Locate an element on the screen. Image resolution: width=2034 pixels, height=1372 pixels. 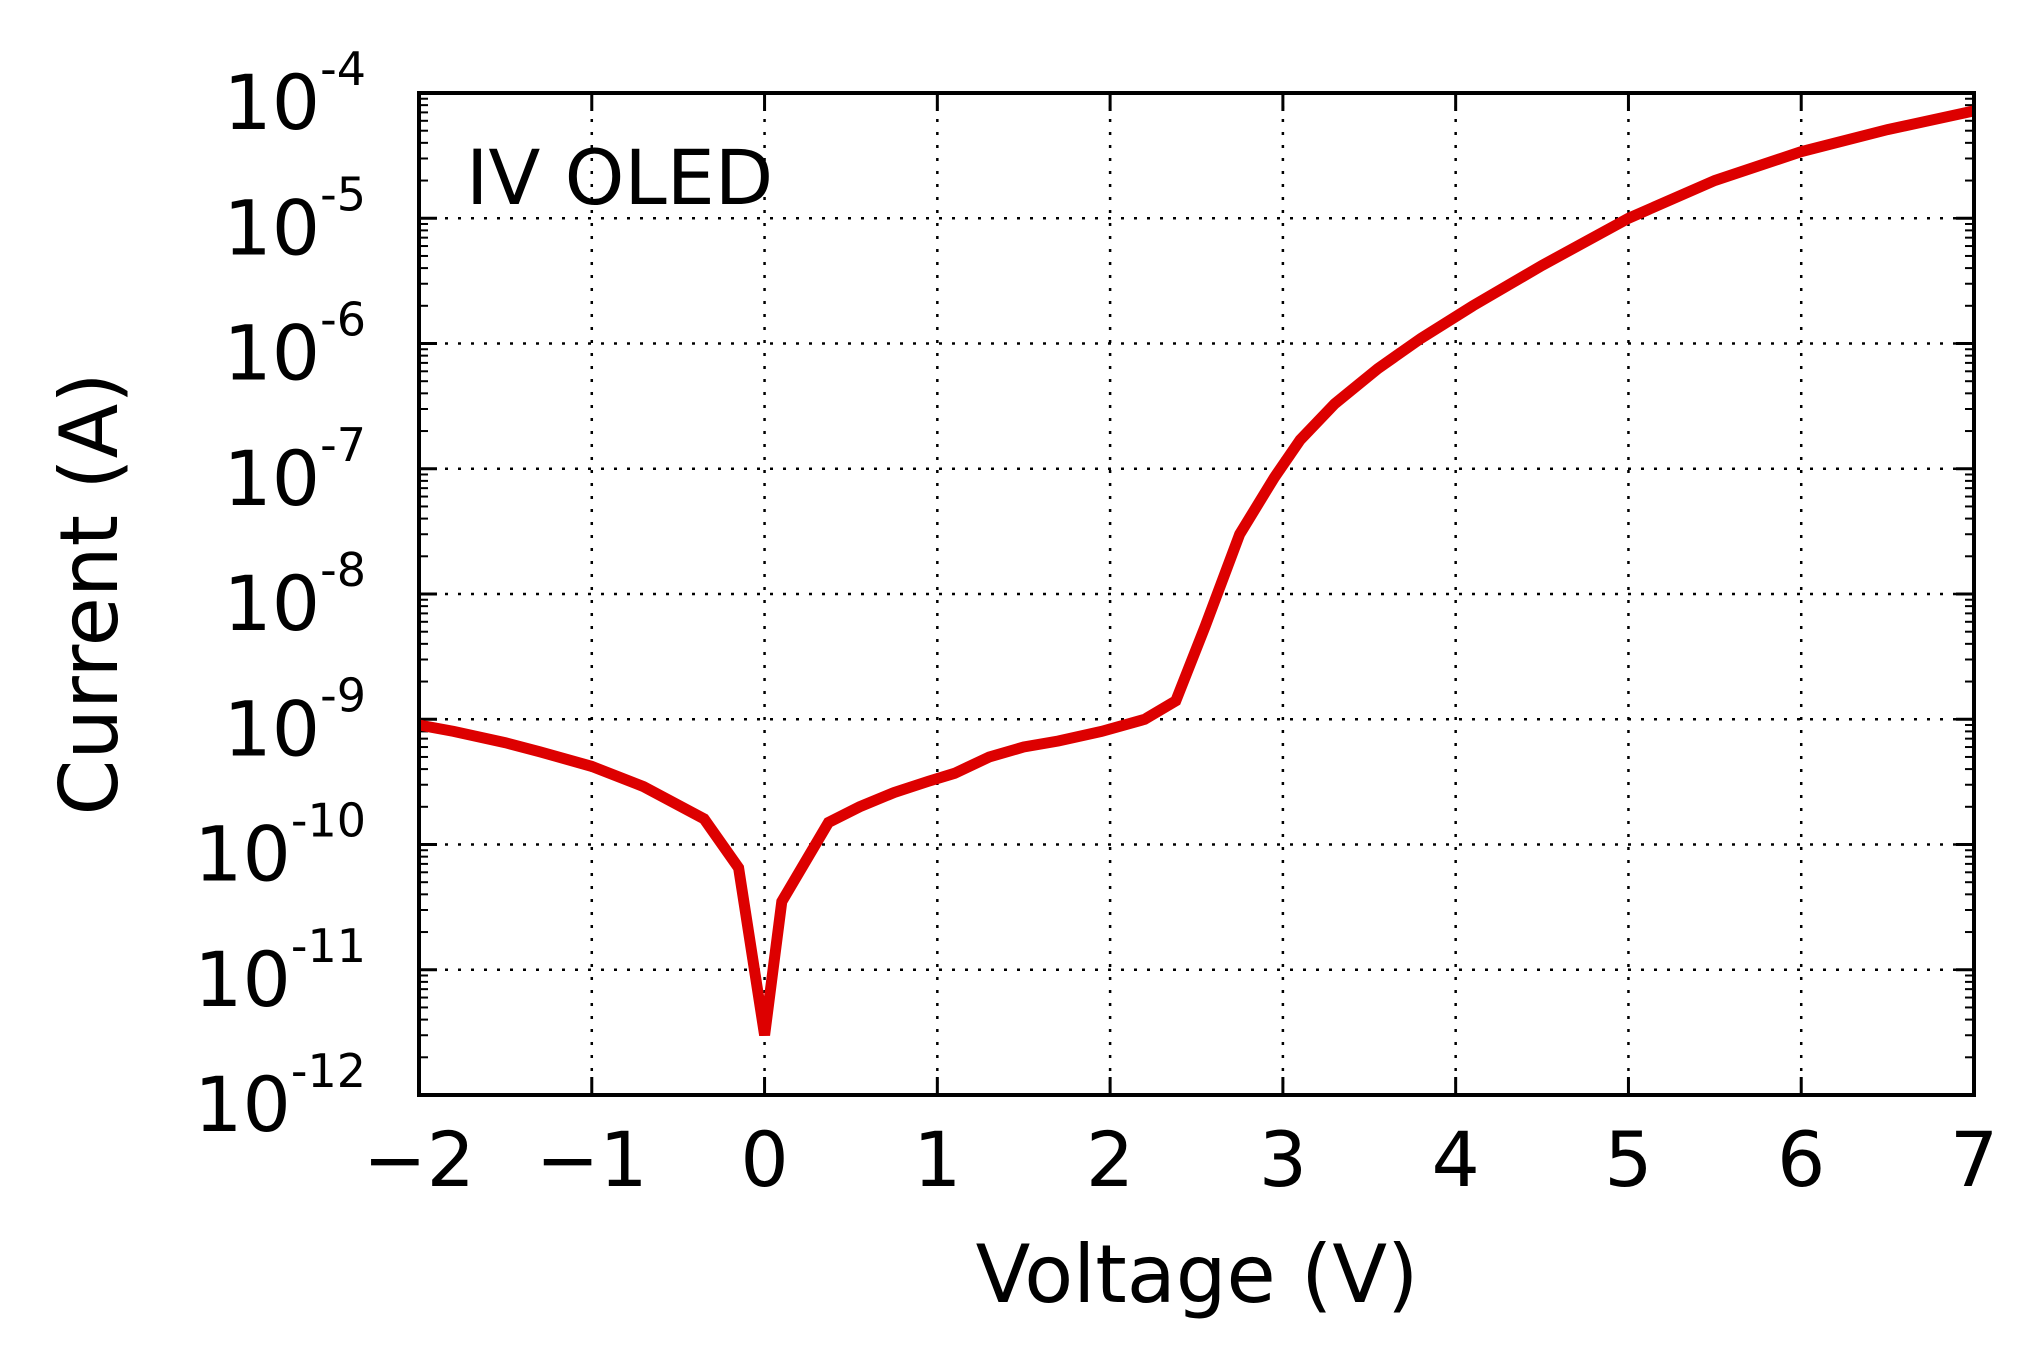
y-tick-exponent: -10 is located at coordinates (328, 821).